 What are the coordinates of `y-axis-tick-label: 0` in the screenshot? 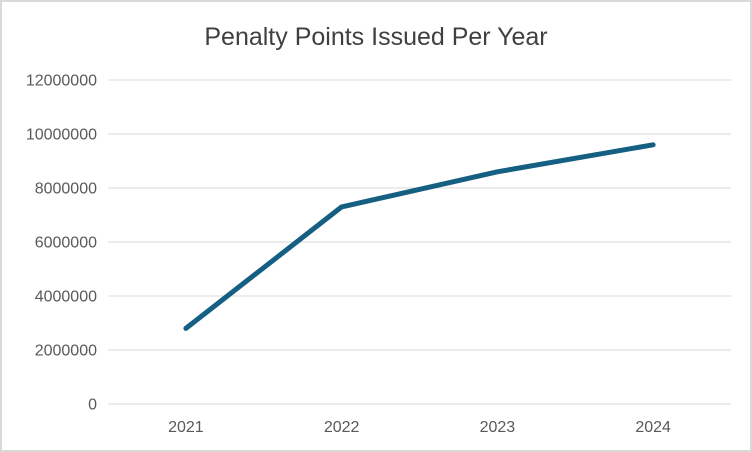 It's located at (92, 405).